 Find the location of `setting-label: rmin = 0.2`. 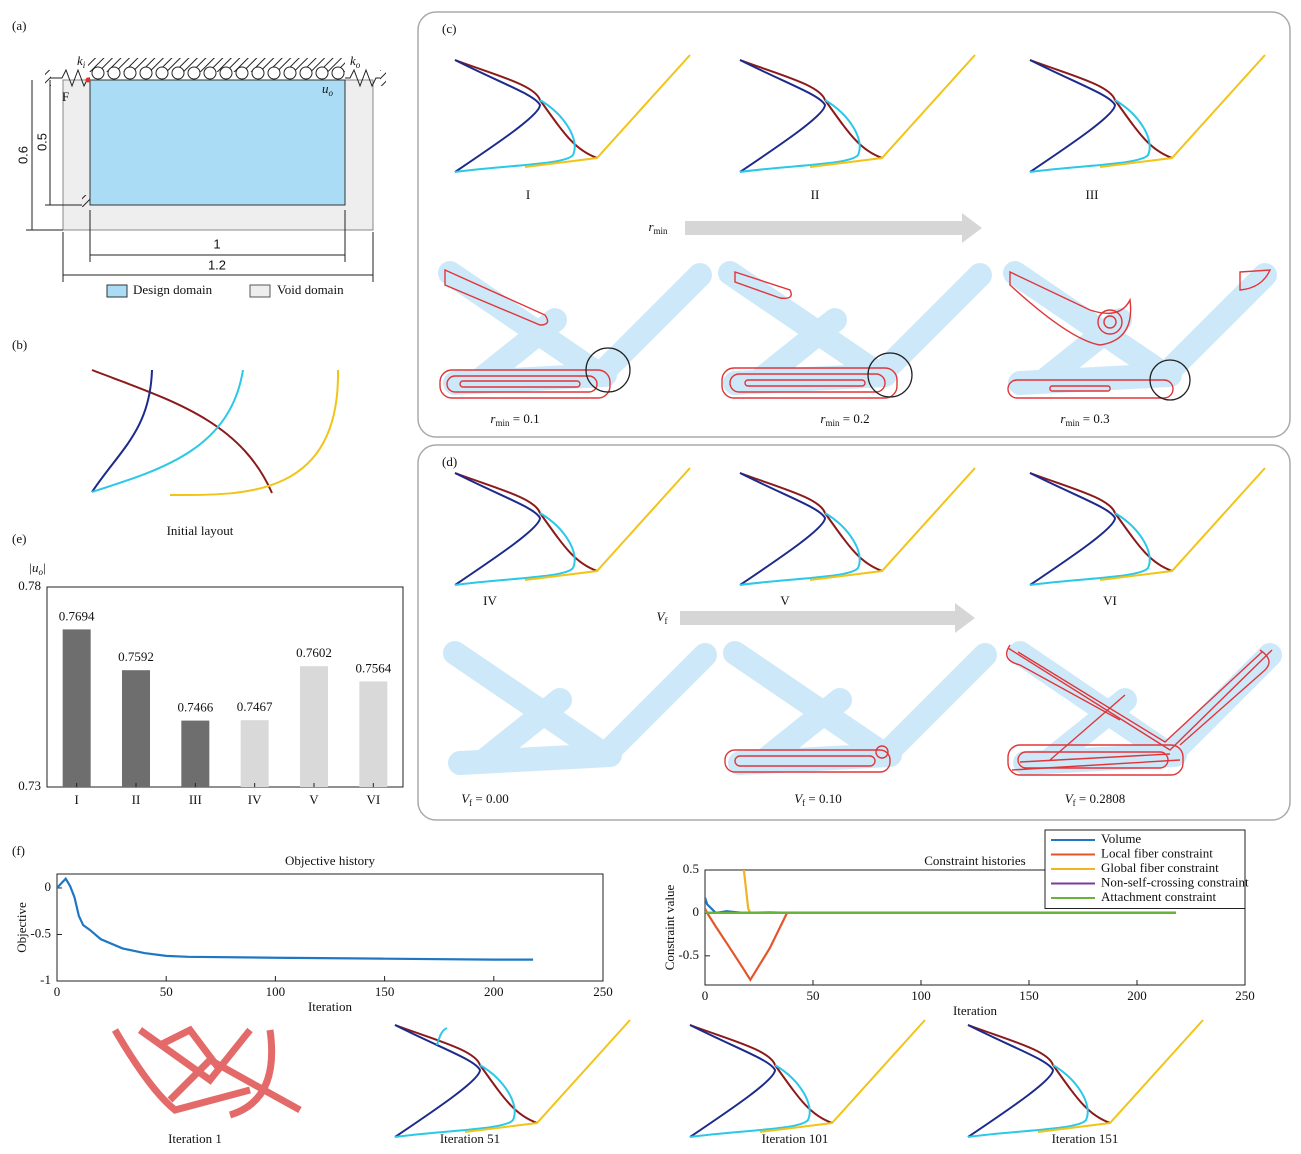

setting-label: rmin = 0.2 is located at coordinates (844, 419).